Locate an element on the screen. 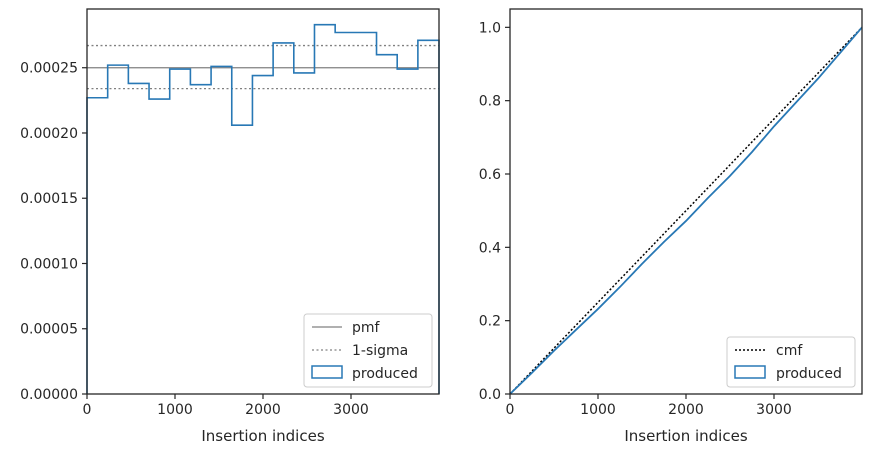 This screenshot has height=453, width=871. legend-sigma-label: 1-sigma is located at coordinates (380, 351).